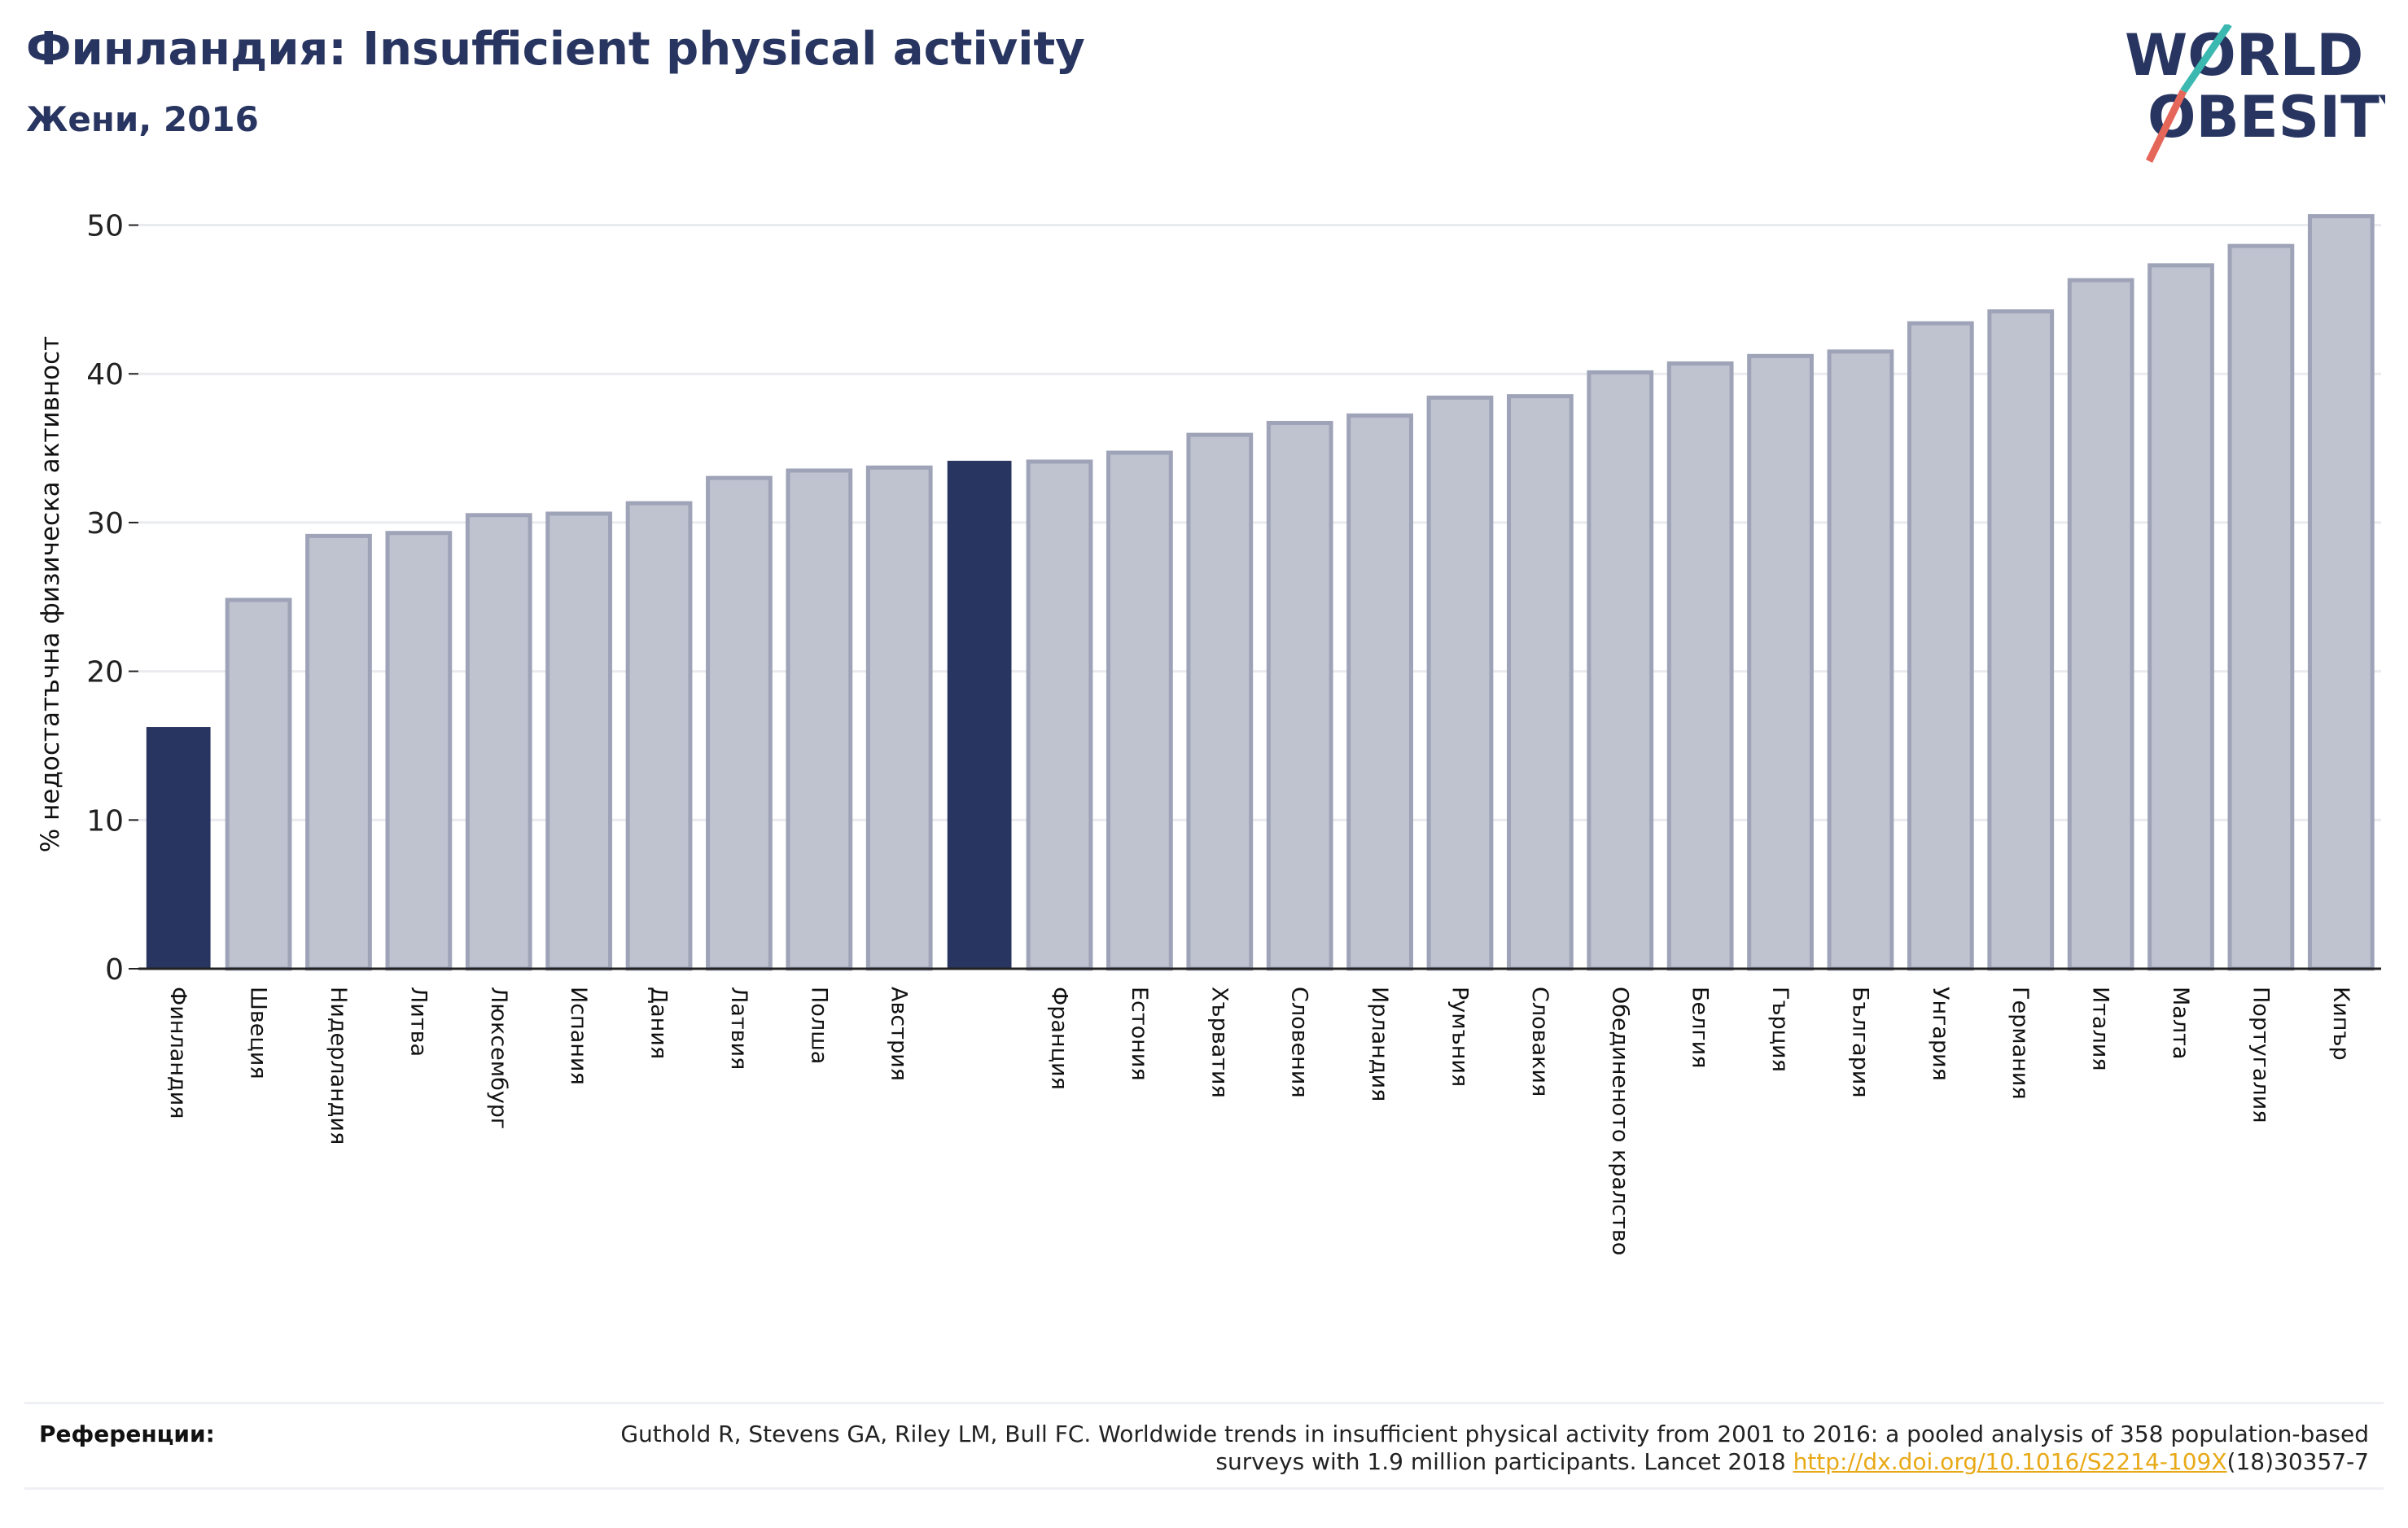  What do you see at coordinates (1459, 1037) in the screenshot?
I see `x-tick-label: Румъния` at bounding box center [1459, 1037].